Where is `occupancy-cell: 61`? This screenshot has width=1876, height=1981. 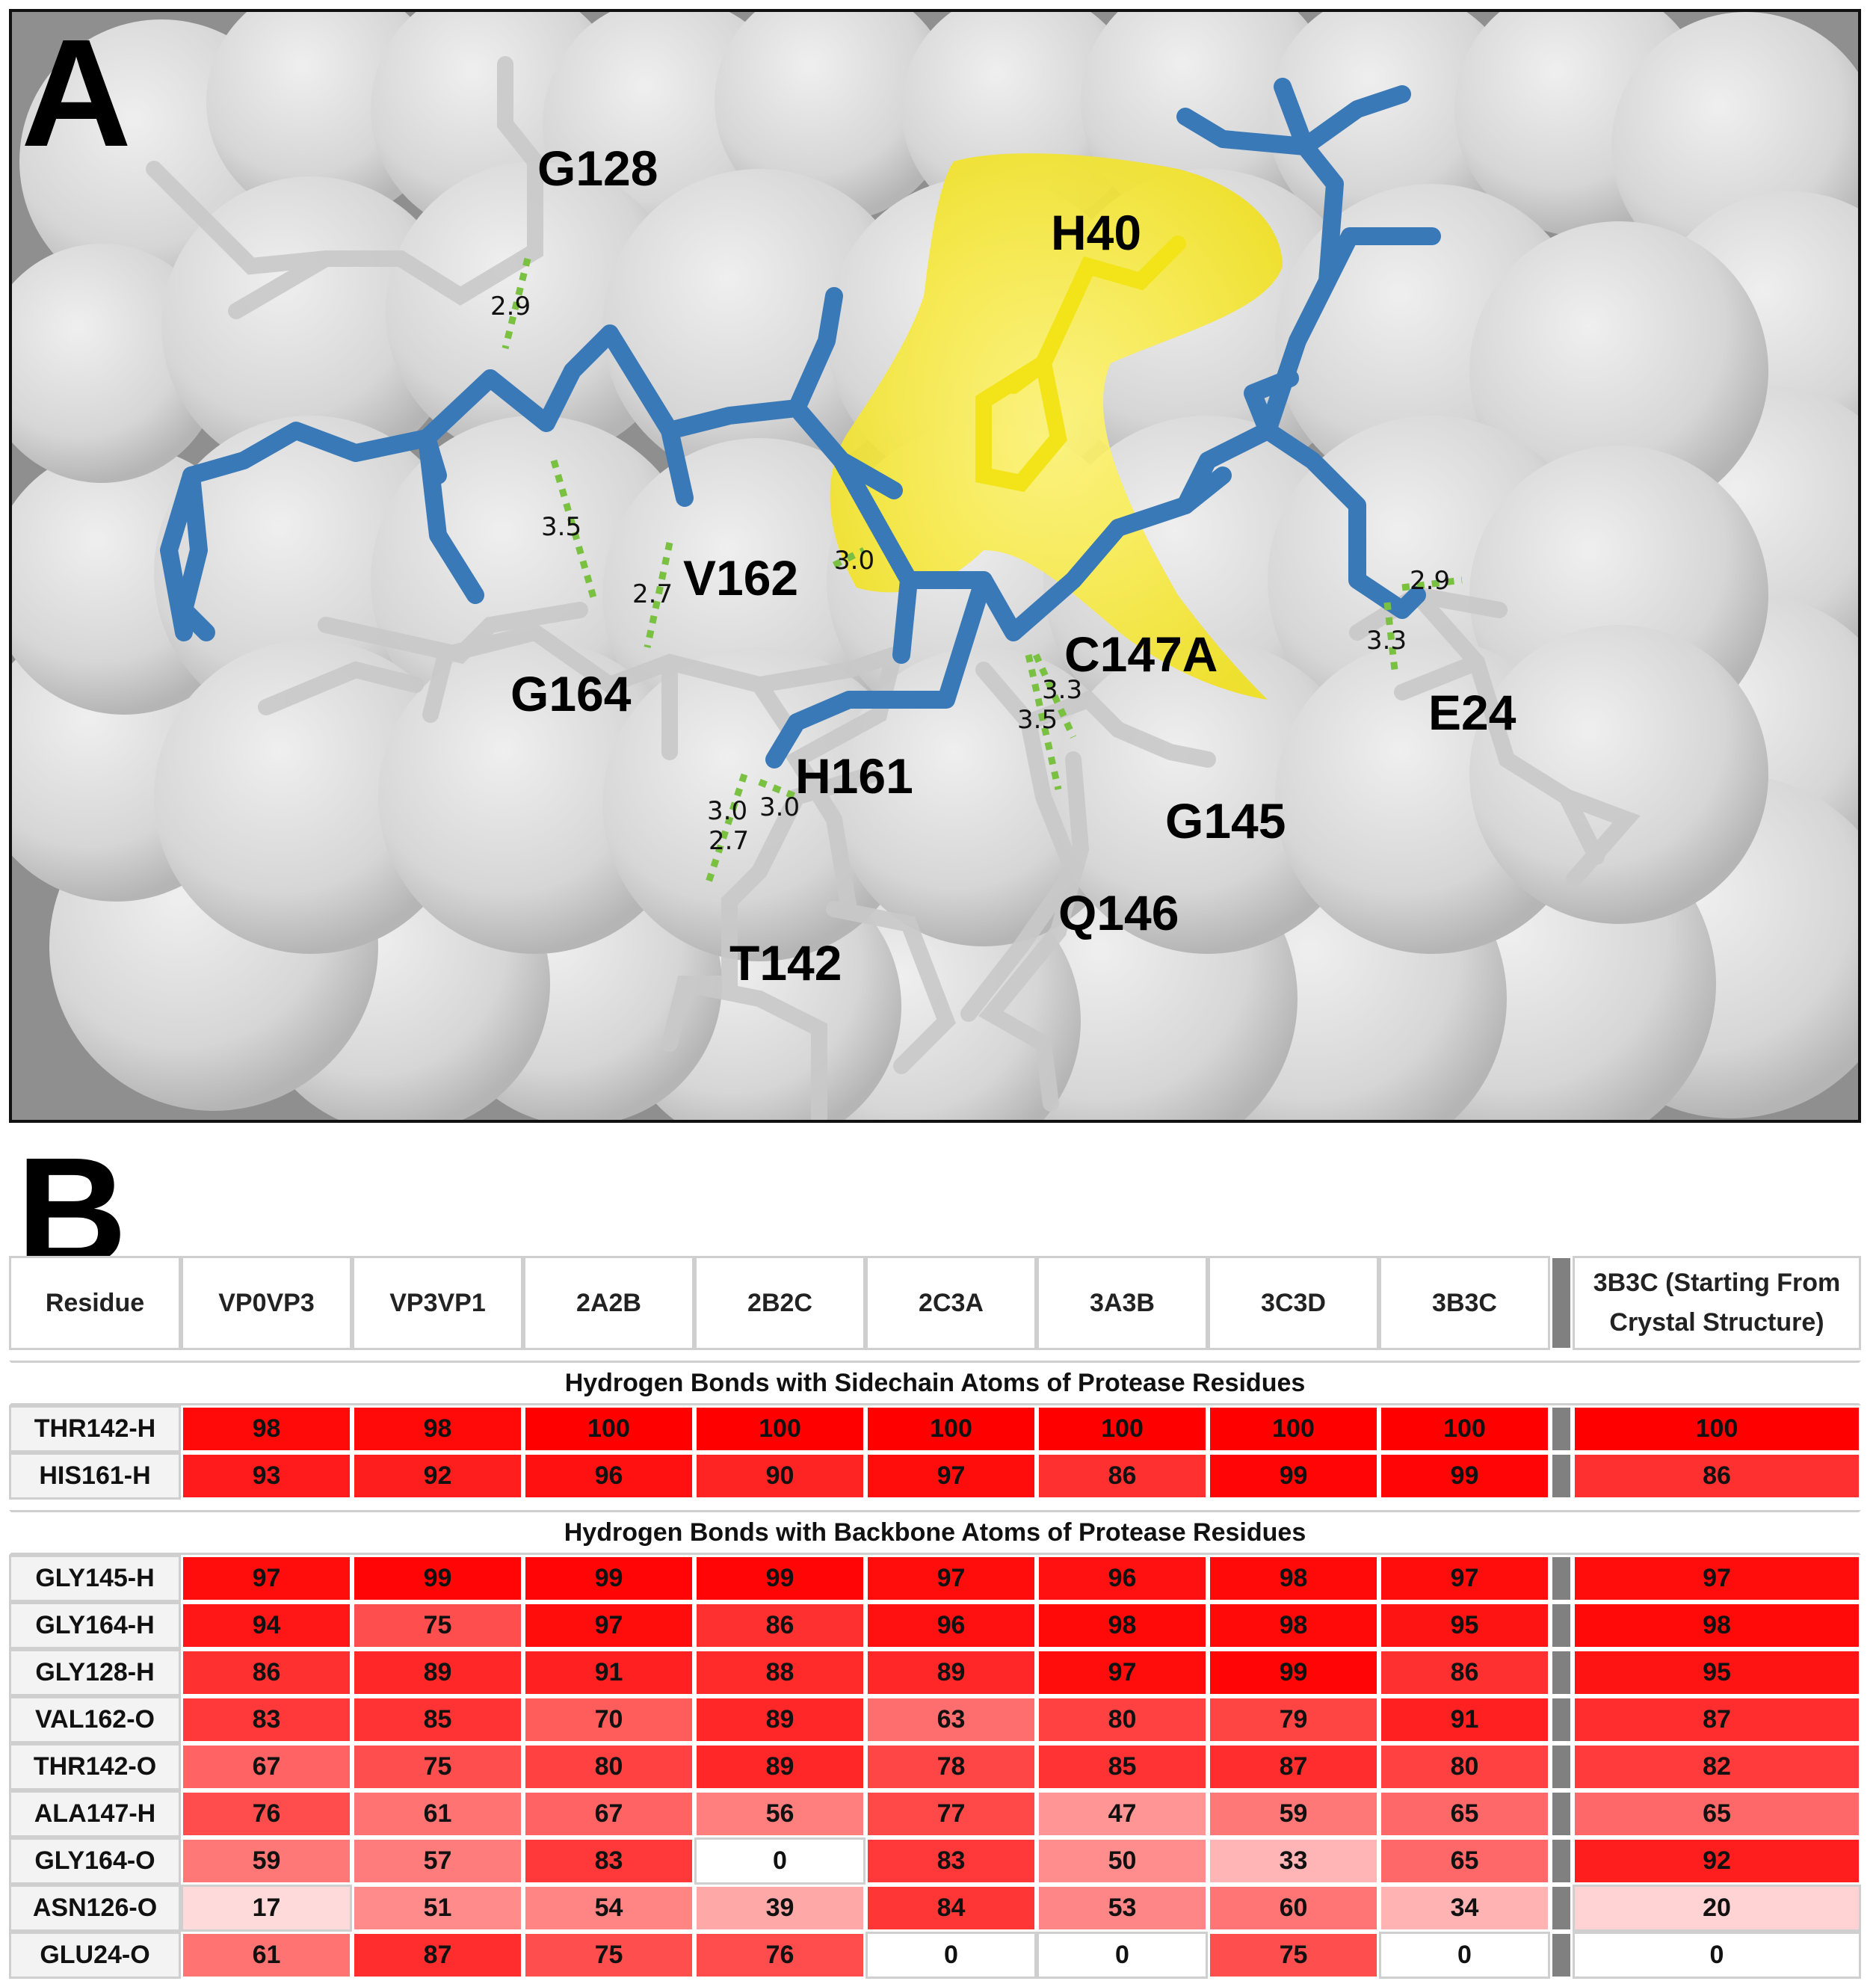
occupancy-cell: 61 is located at coordinates (437, 1813).